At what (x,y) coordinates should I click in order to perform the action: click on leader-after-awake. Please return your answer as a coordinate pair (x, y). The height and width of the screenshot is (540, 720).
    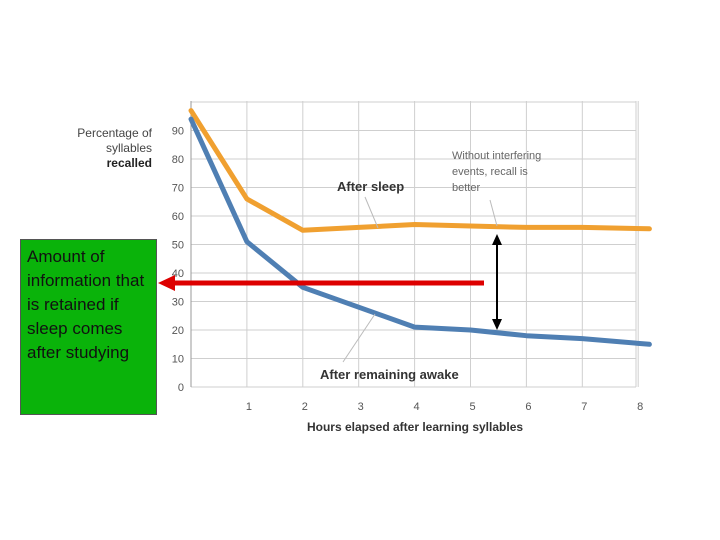
    Looking at the image, I should click on (359, 338).